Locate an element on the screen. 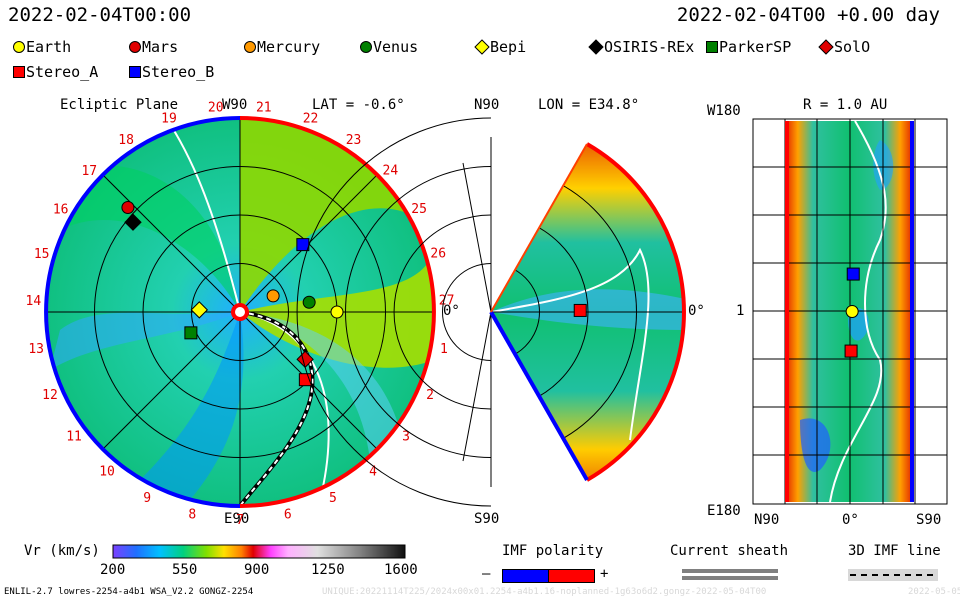  ecliptic-body-bepi is located at coordinates (199, 310).